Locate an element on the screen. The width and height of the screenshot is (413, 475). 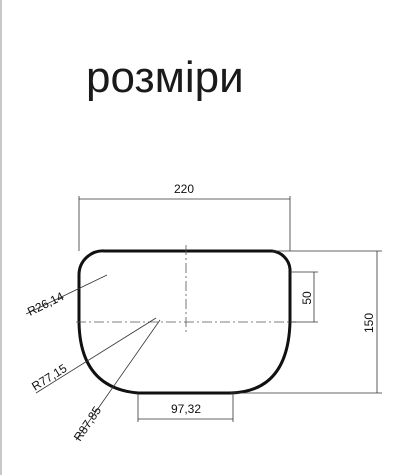
leader-r7715 is located at coordinates (96, 355).